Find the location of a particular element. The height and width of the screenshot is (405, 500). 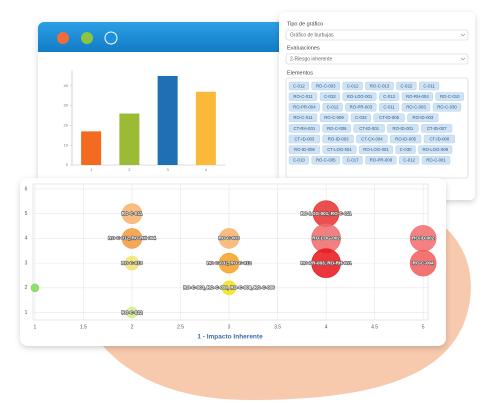

bubble-label-shadow: RO-C-011 is located at coordinates (132, 213).